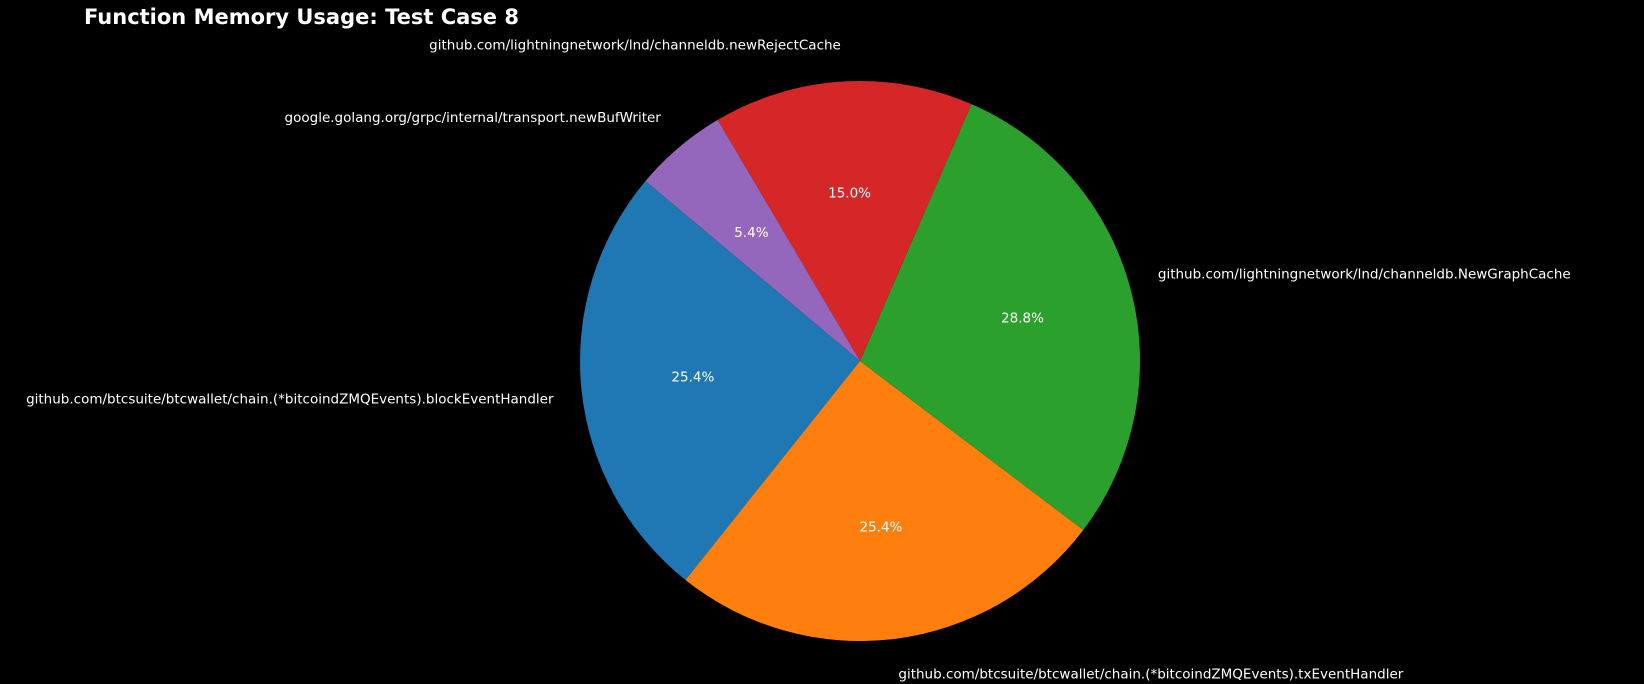 Image resolution: width=1644 pixels, height=684 pixels. What do you see at coordinates (1022, 318) in the screenshot?
I see `slice-percentage-label: 28.8%` at bounding box center [1022, 318].